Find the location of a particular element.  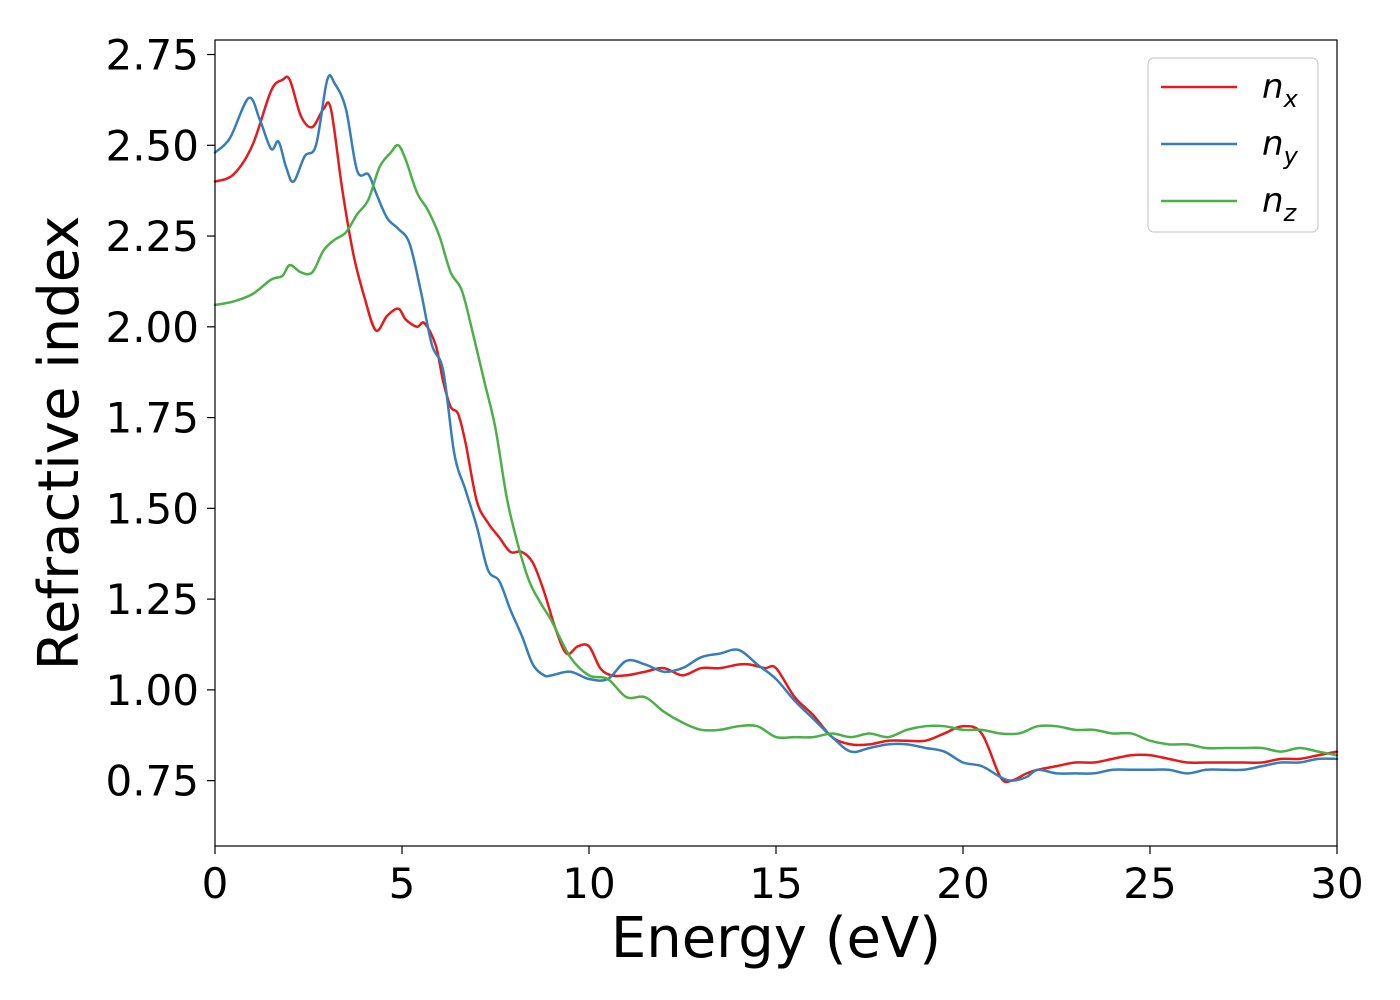

legend-label-subscript: x is located at coordinates (1291, 99).